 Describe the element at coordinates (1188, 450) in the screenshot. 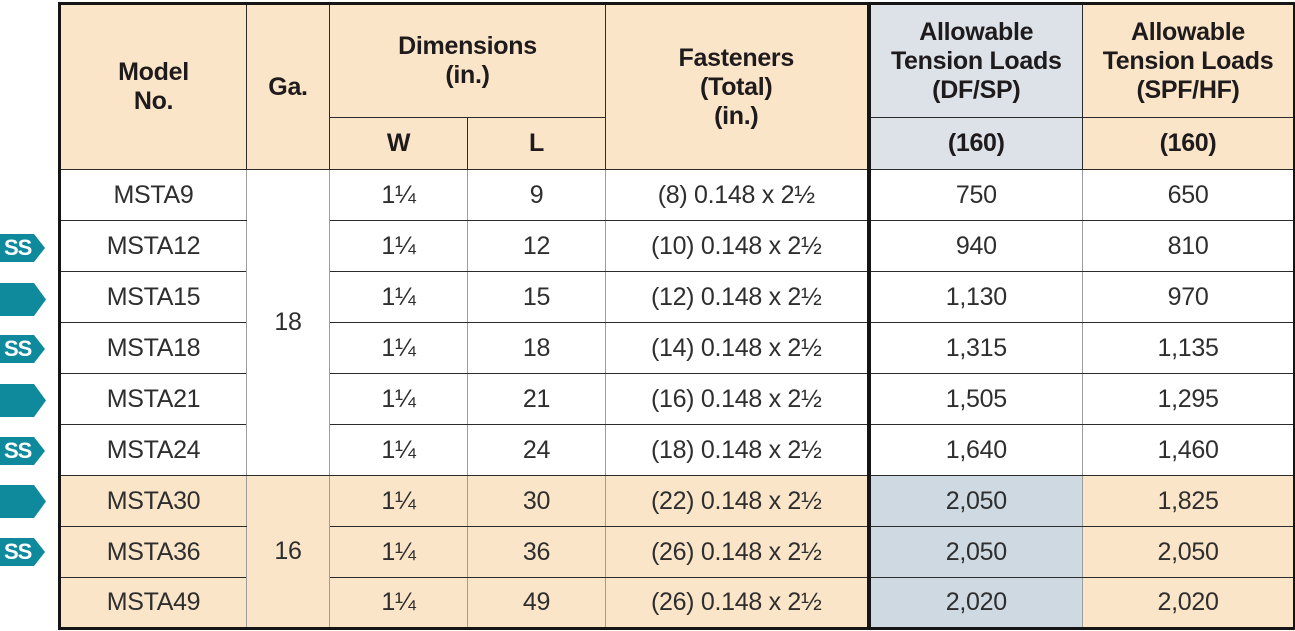

I see `cell-load-spfhf: 1,460` at that location.